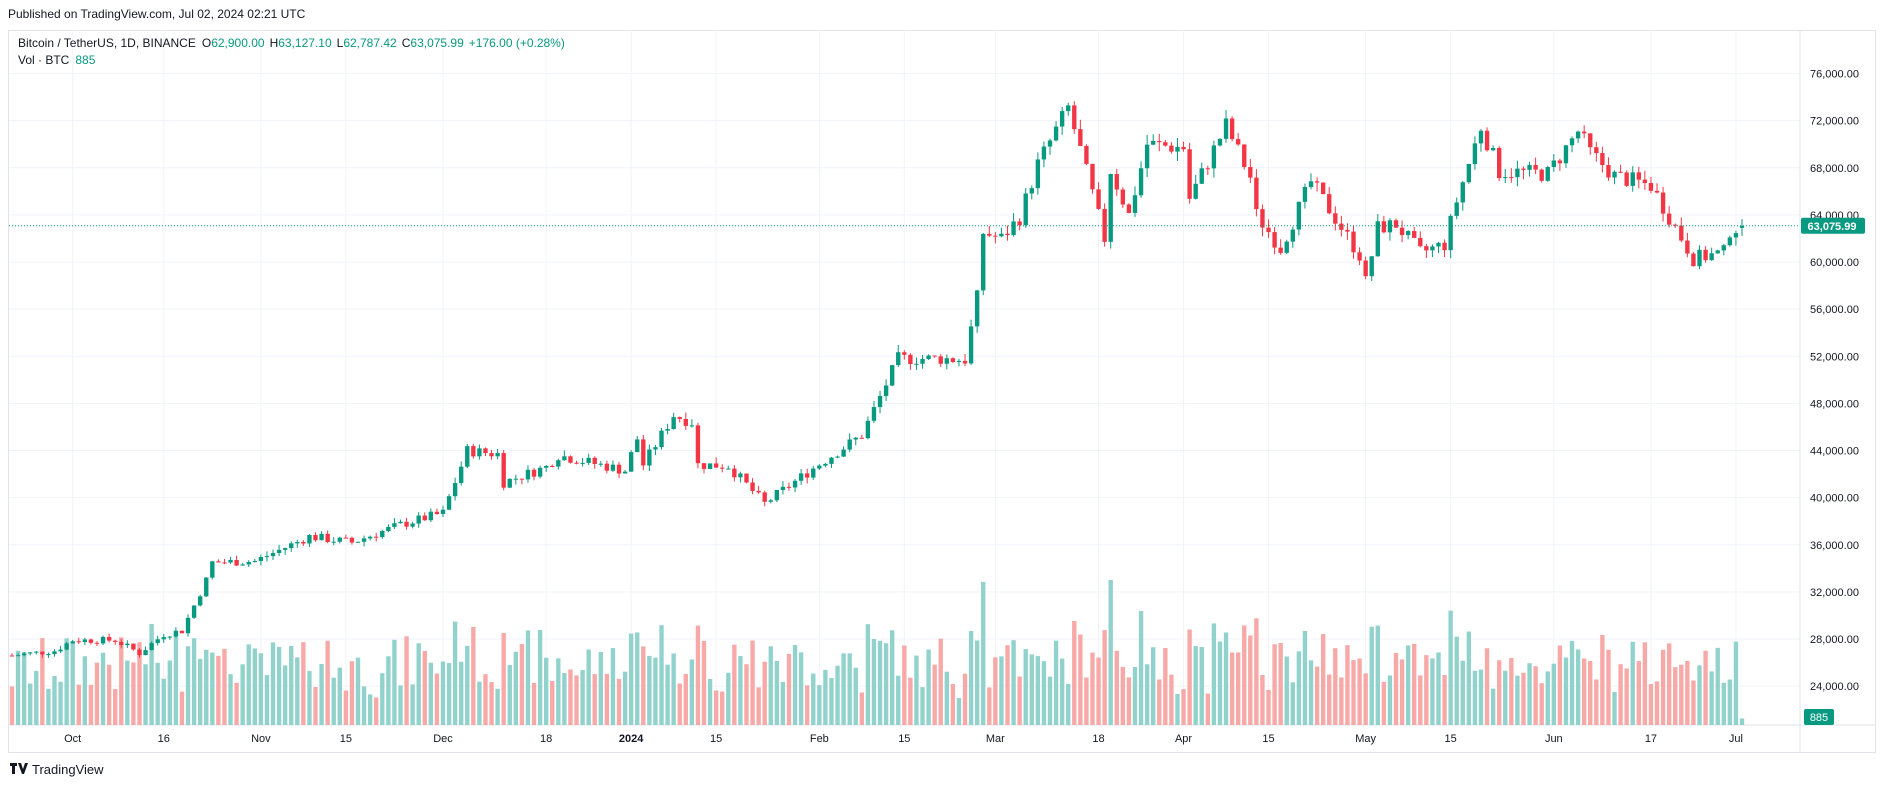 The image size is (1883, 788). What do you see at coordinates (1554, 739) in the screenshot?
I see `x-tick-label: Jun` at bounding box center [1554, 739].